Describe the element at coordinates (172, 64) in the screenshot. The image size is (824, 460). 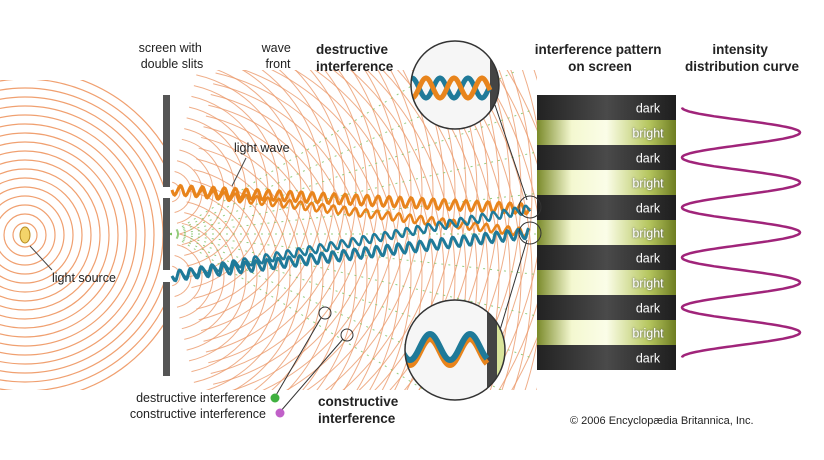
I see `label-line: double slits` at that location.